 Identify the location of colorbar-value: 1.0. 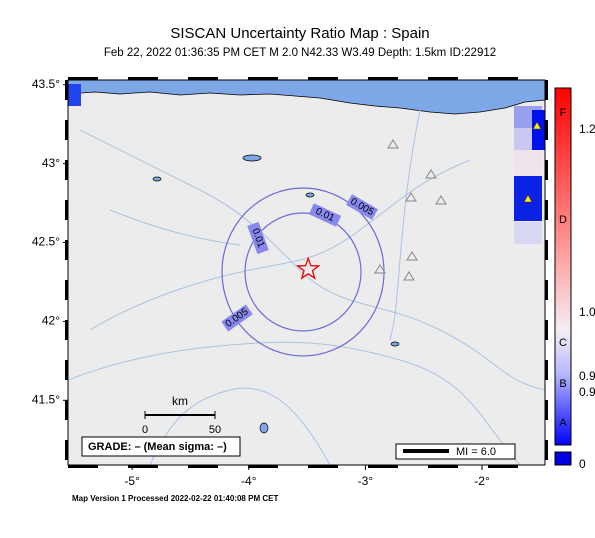
(587, 312).